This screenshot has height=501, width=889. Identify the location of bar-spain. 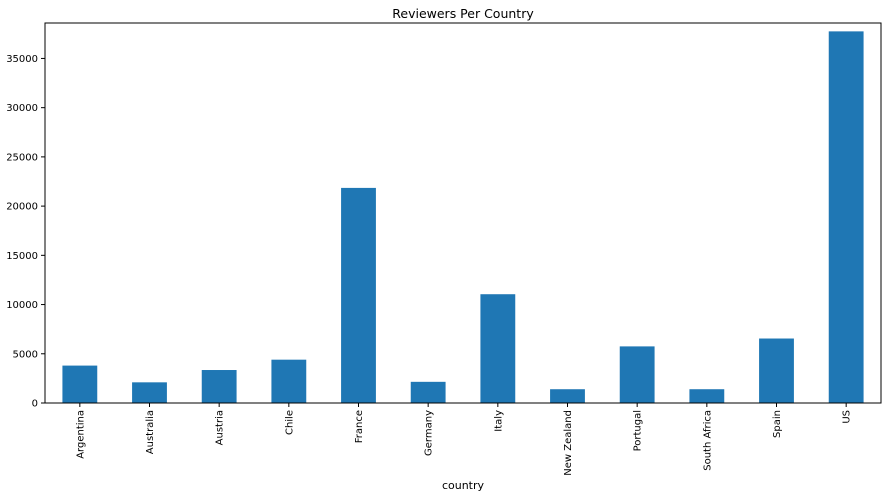
(776, 370).